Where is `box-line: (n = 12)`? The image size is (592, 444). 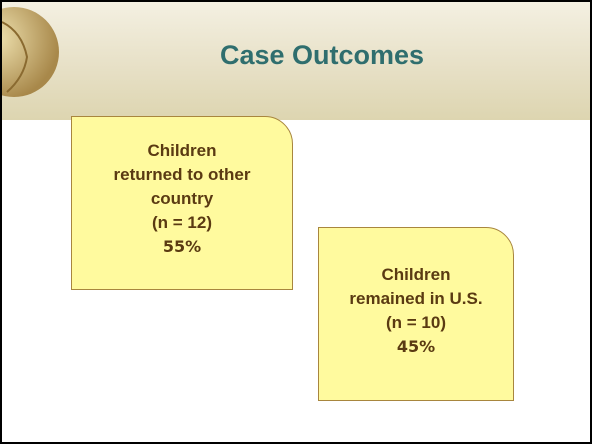 box-line: (n = 12) is located at coordinates (182, 222).